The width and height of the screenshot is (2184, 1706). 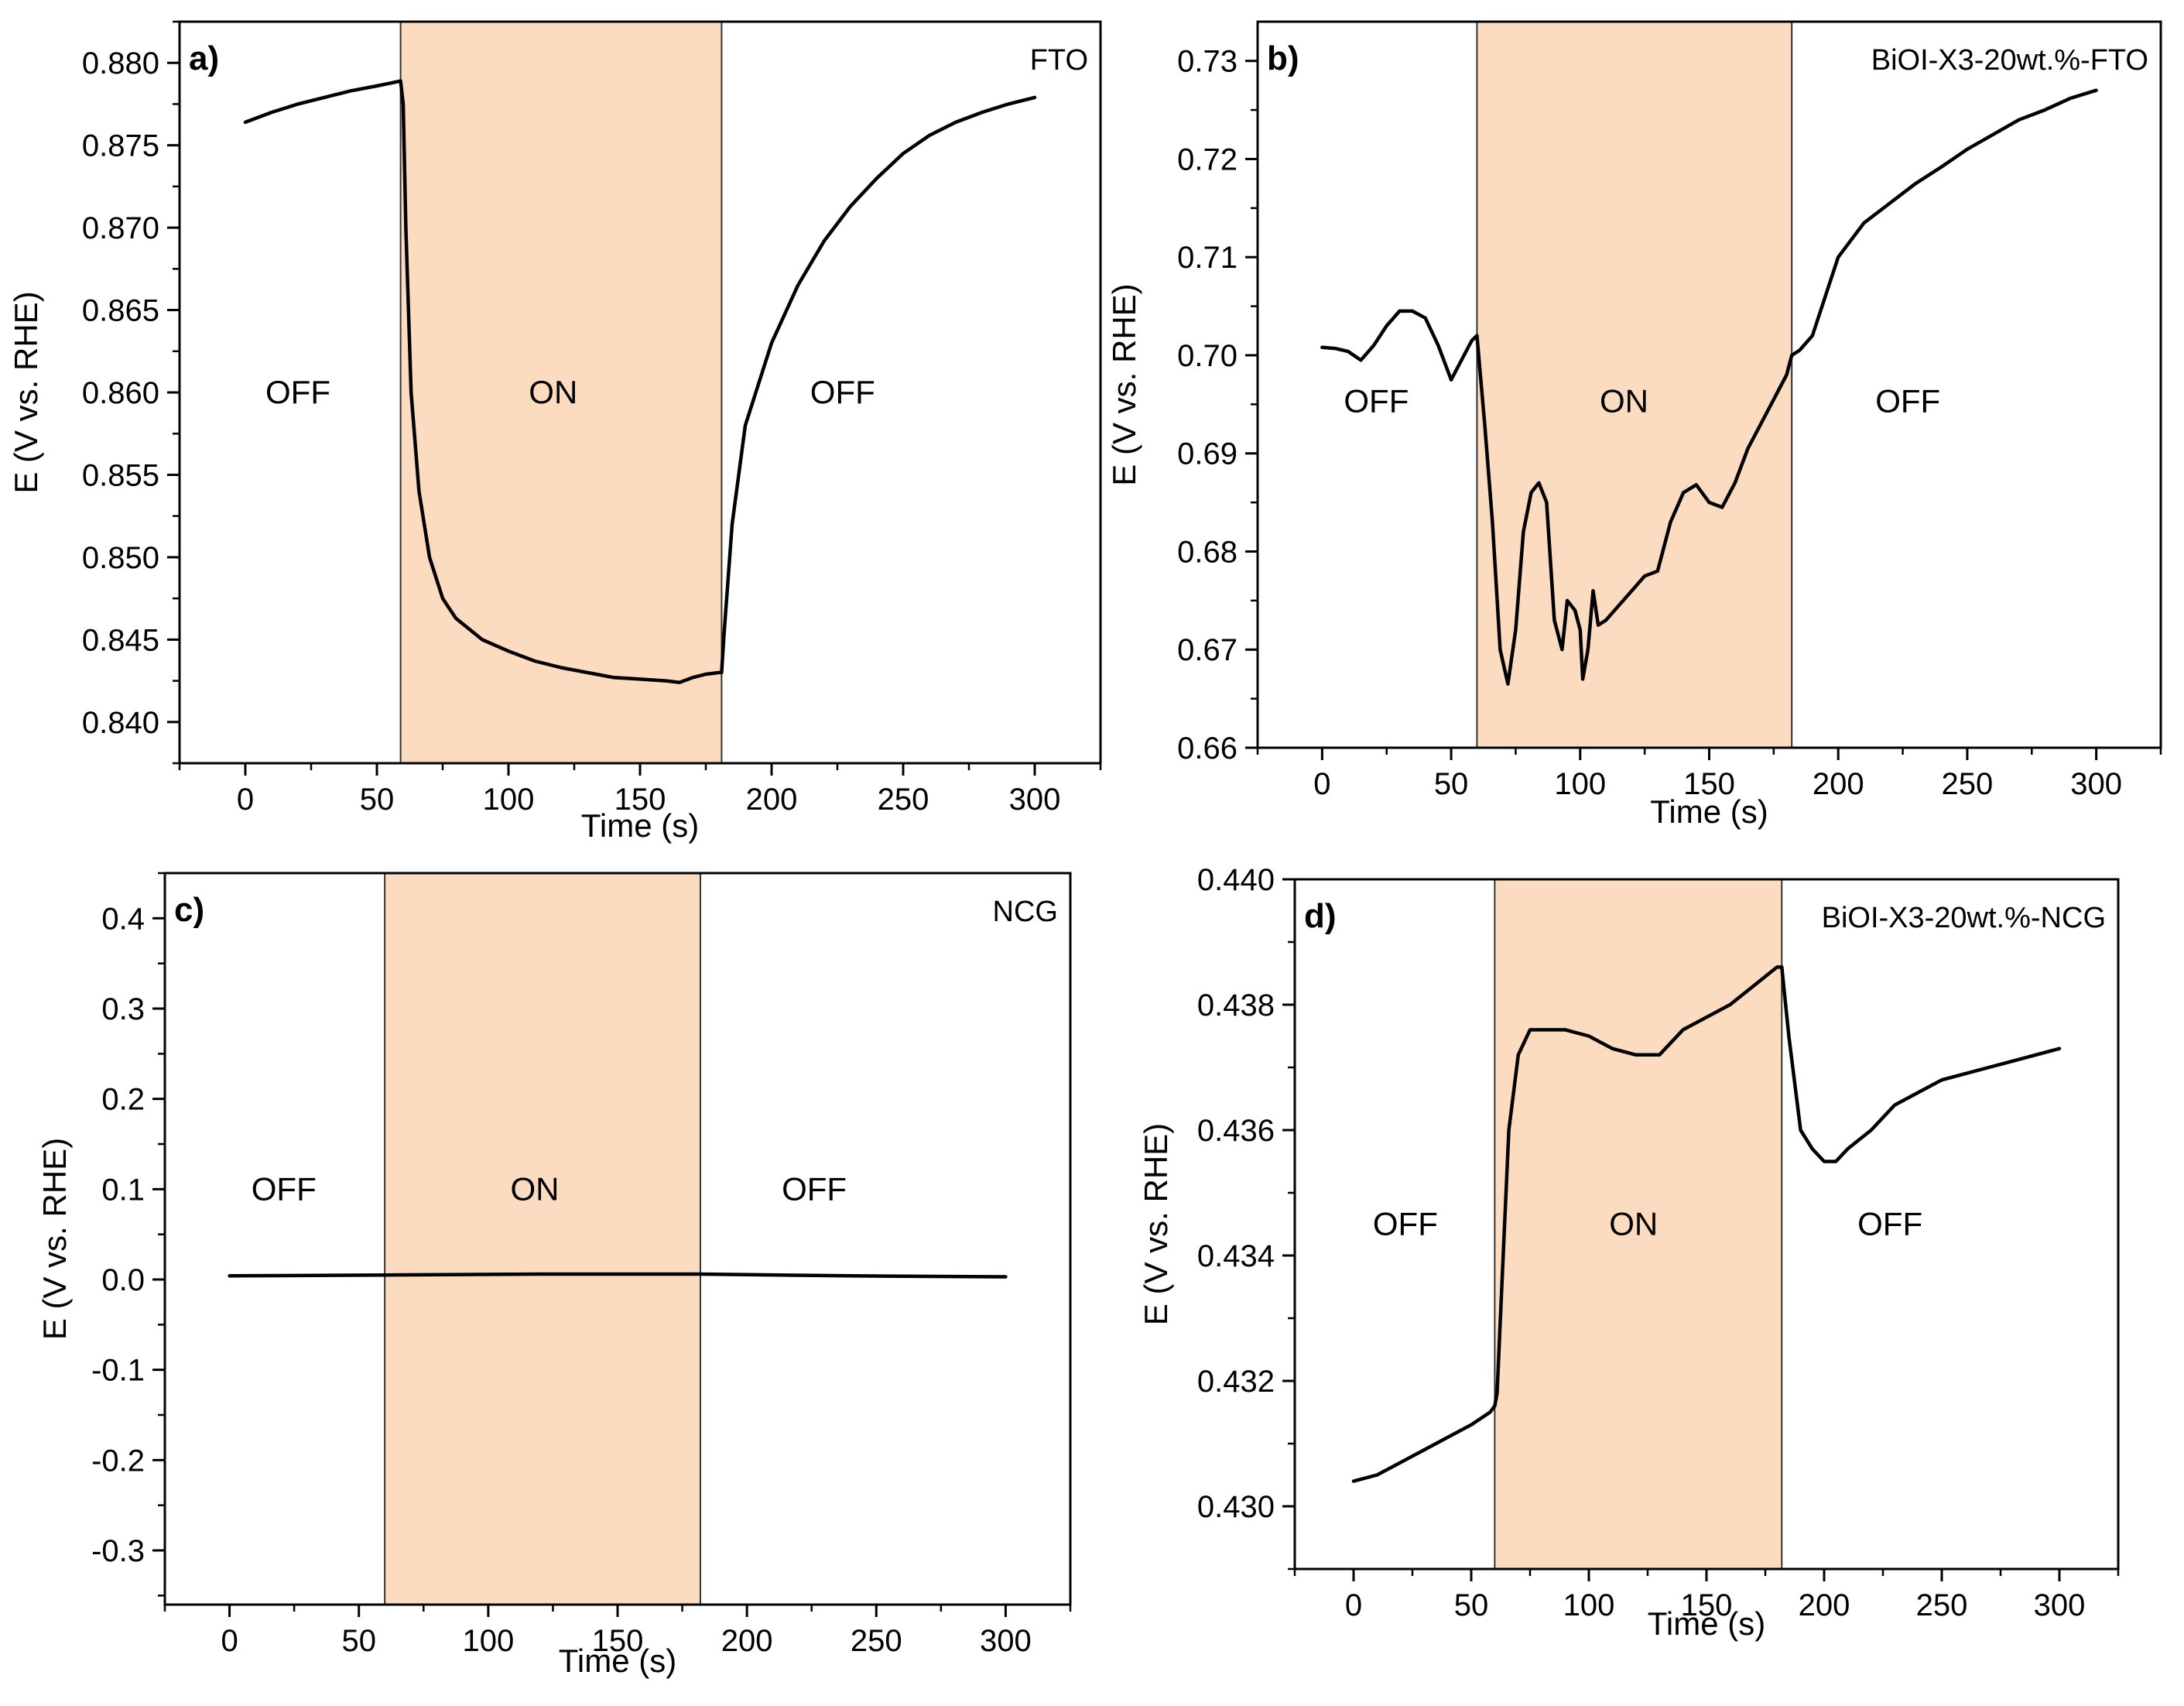 What do you see at coordinates (120, 63) in the screenshot?
I see `y-tick-label: 0.880` at bounding box center [120, 63].